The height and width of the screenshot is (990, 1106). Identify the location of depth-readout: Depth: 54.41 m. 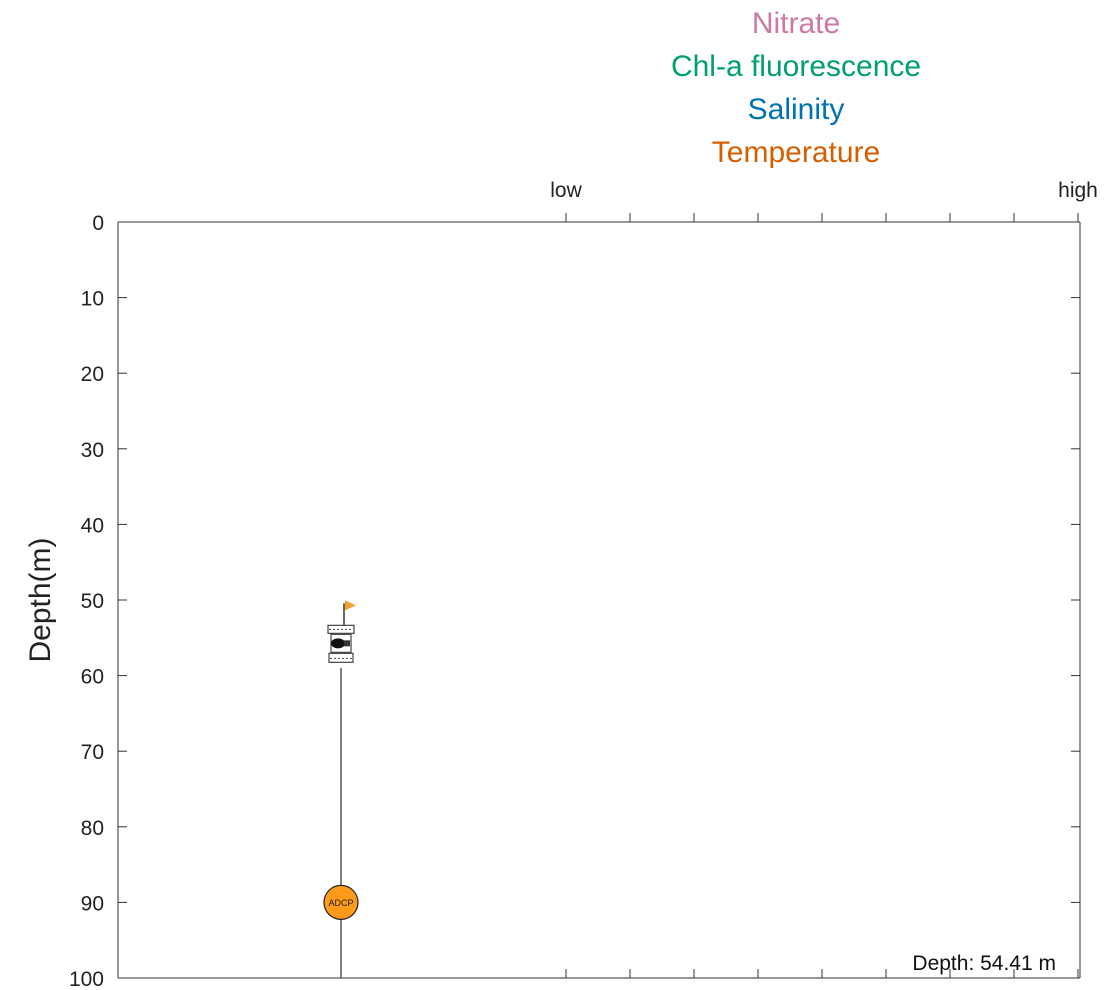
(984, 963).